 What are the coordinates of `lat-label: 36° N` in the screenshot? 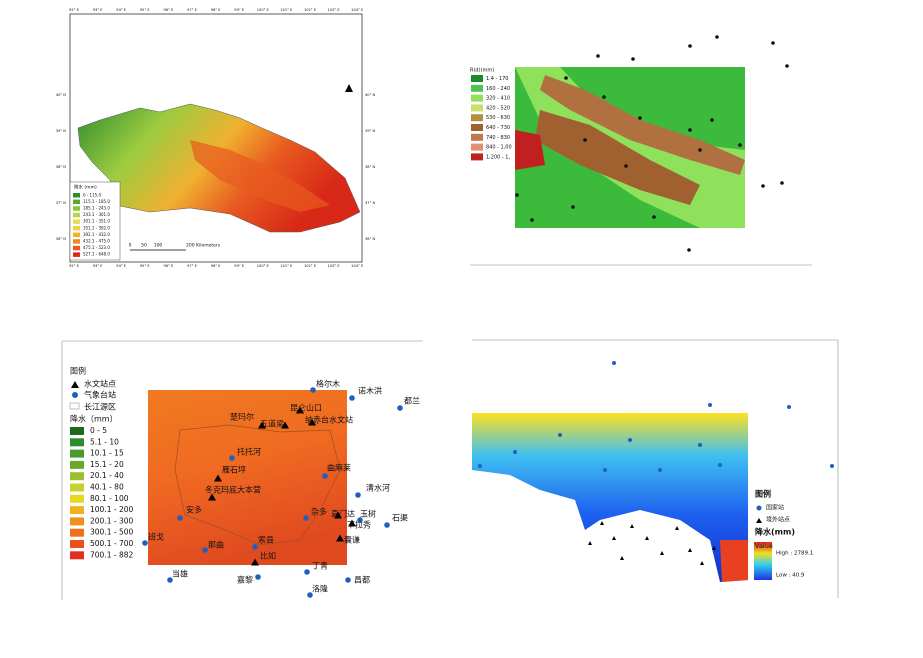 It's located at (61, 239).